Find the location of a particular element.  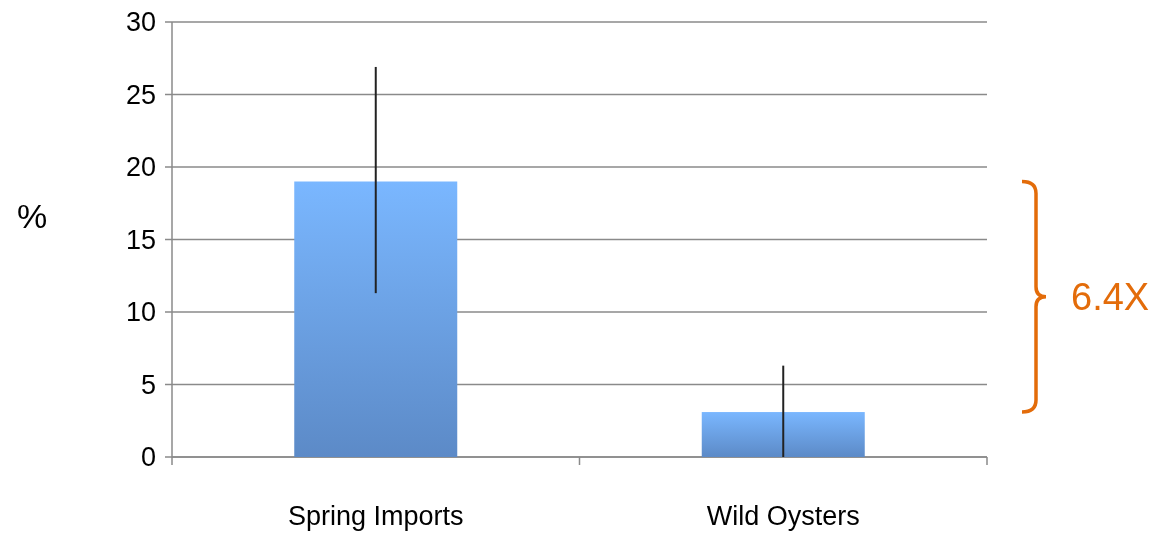

text: 6.4X is located at coordinates (1110, 297).